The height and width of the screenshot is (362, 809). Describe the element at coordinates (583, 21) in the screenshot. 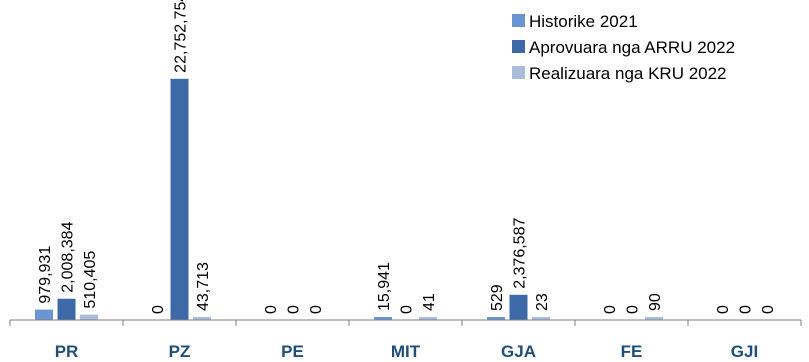

I see `legend-label-1: Historike 2021` at that location.